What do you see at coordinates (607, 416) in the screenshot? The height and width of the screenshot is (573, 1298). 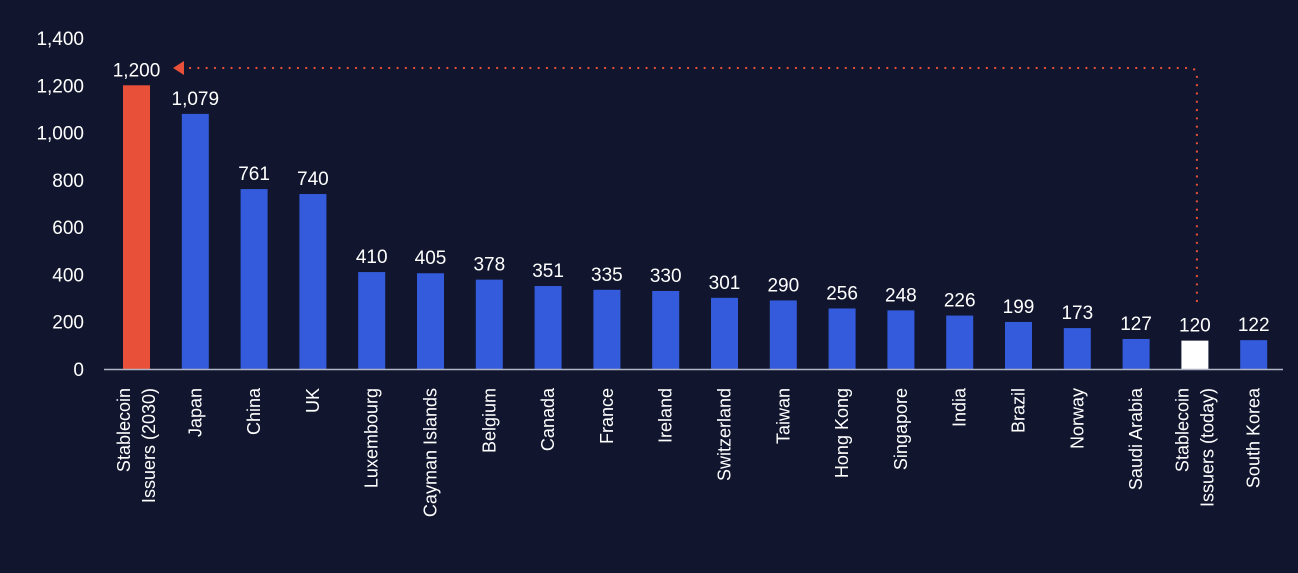 I see `category-label: France` at bounding box center [607, 416].